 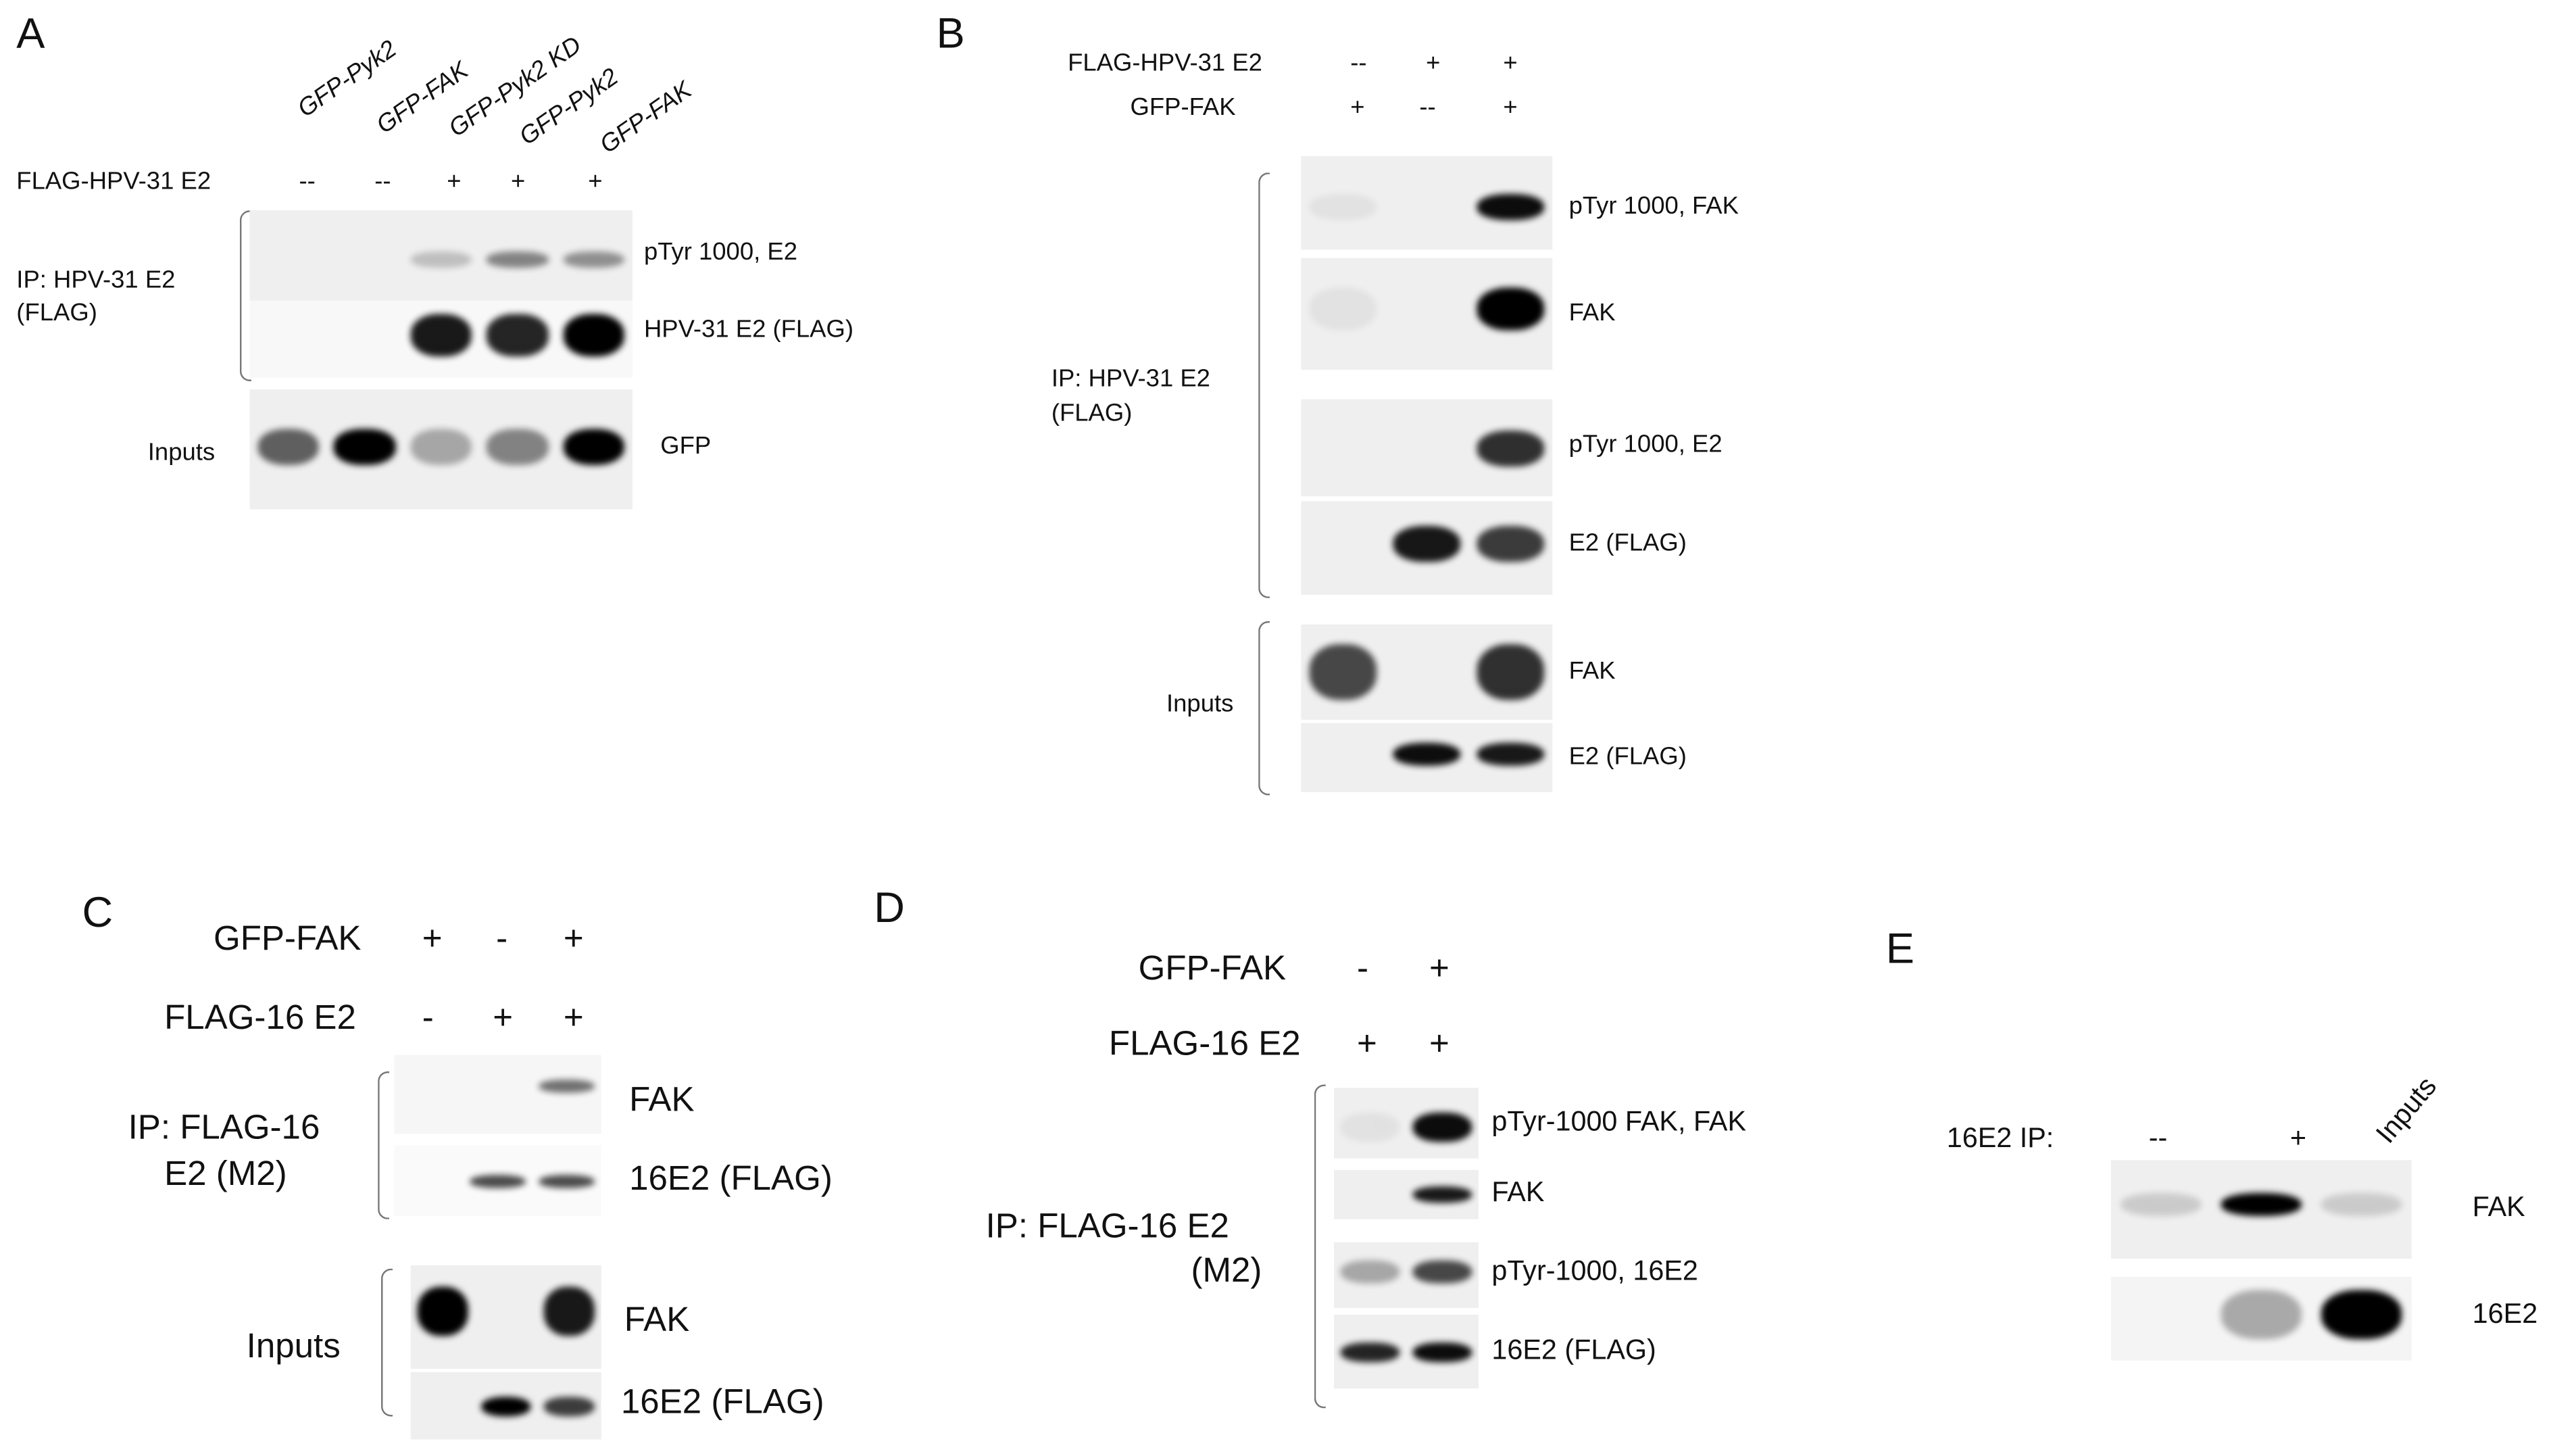 I want to click on blot-label: GFP, so click(x=686, y=446).